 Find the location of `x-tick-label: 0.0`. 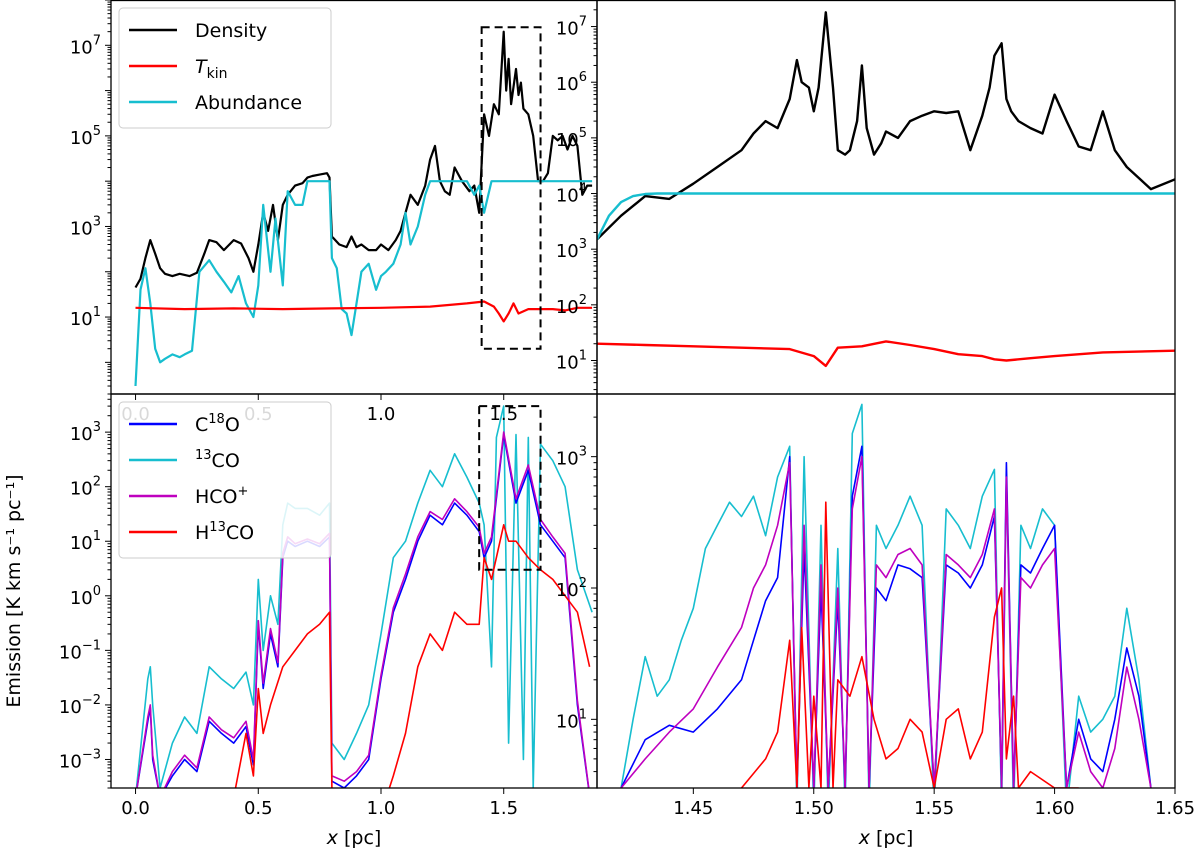

x-tick-label: 0.0 is located at coordinates (135, 808).